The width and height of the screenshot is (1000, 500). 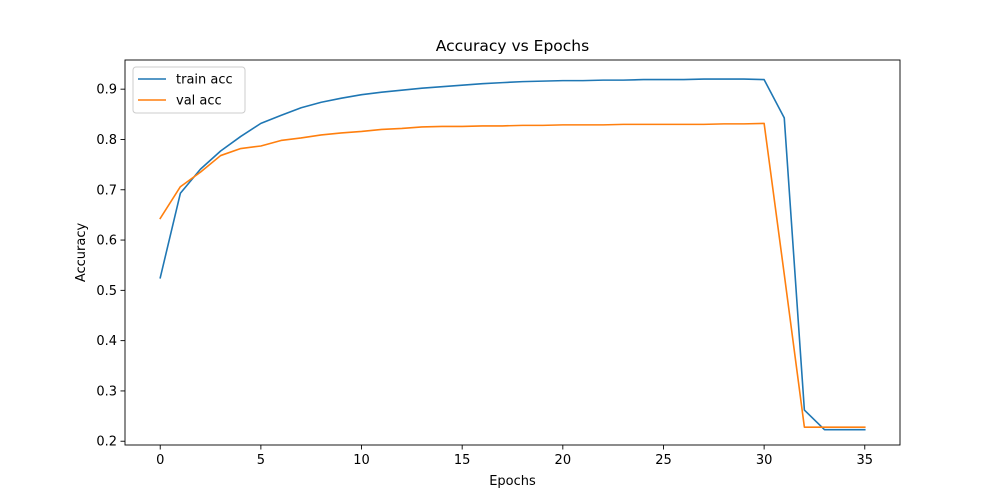 I want to click on y-tick-label: 0.5, so click(x=106, y=291).